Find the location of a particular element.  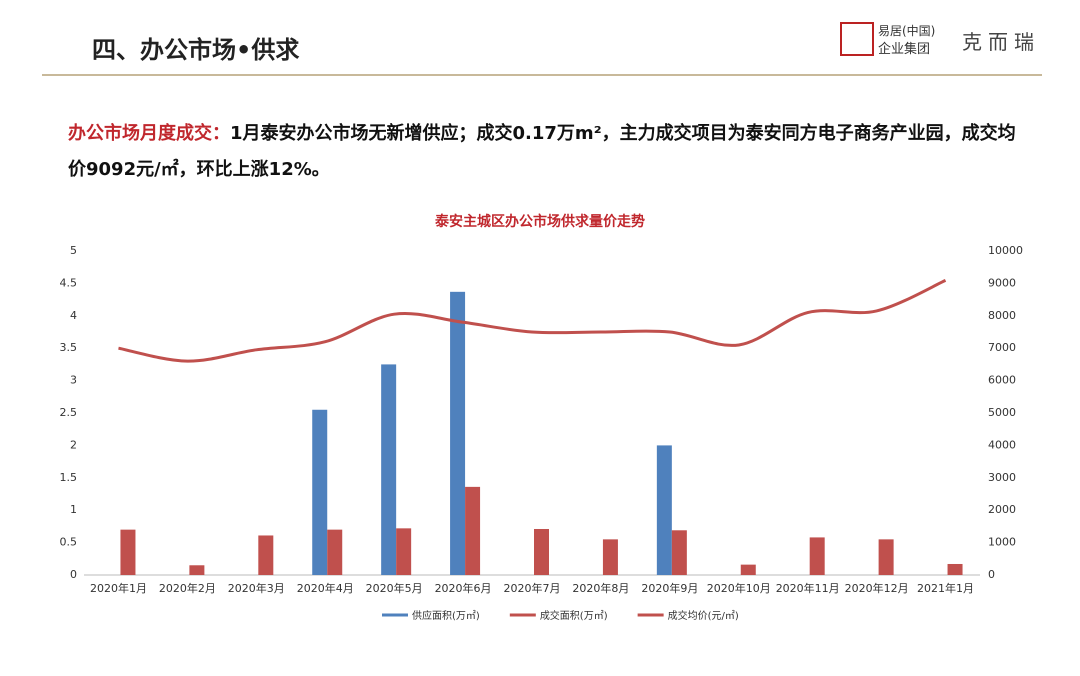

y2-tick-label: 5000 is located at coordinates (1002, 412).